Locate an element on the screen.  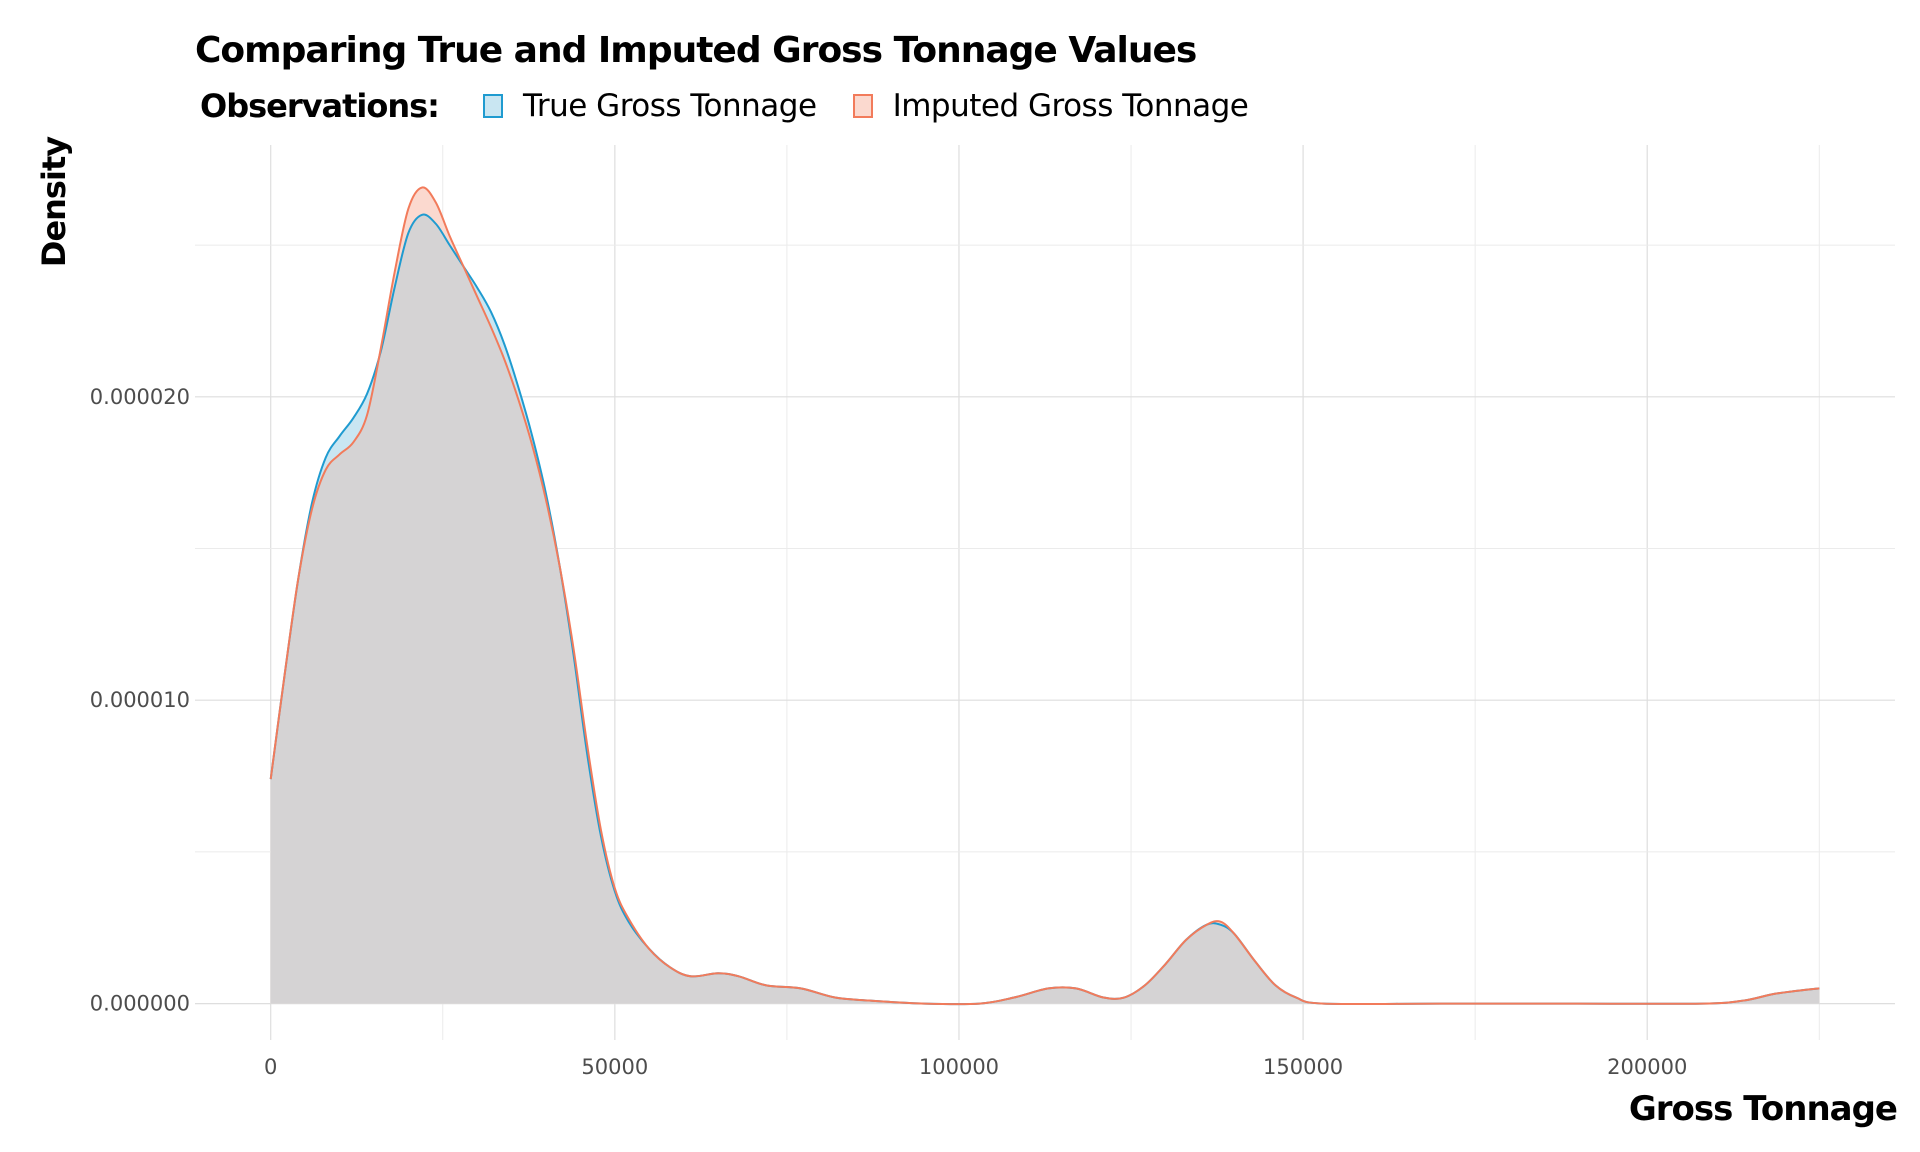
legend-label-true: True Gross Tonnage is located at coordinates (669, 106).